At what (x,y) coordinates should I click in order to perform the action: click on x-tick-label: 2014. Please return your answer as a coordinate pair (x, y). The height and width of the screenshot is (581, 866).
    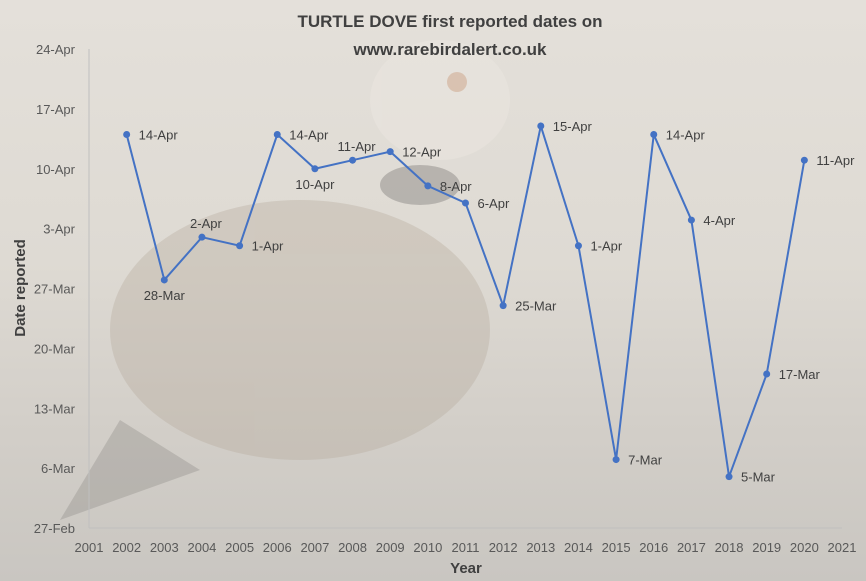
    Looking at the image, I should click on (578, 547).